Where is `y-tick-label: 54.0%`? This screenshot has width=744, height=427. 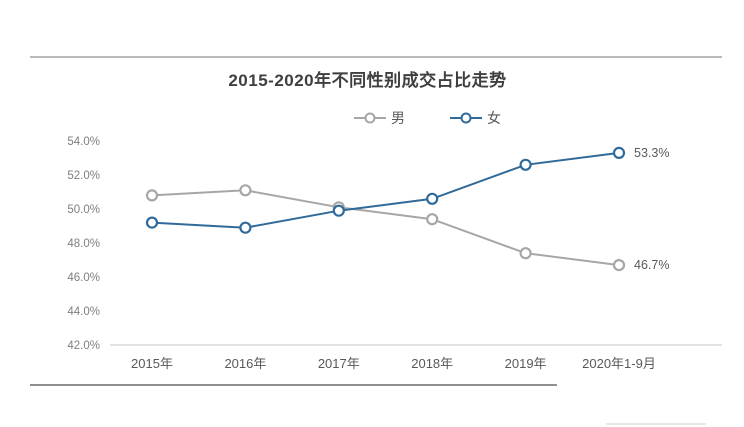
y-tick-label: 54.0% is located at coordinates (83, 142).